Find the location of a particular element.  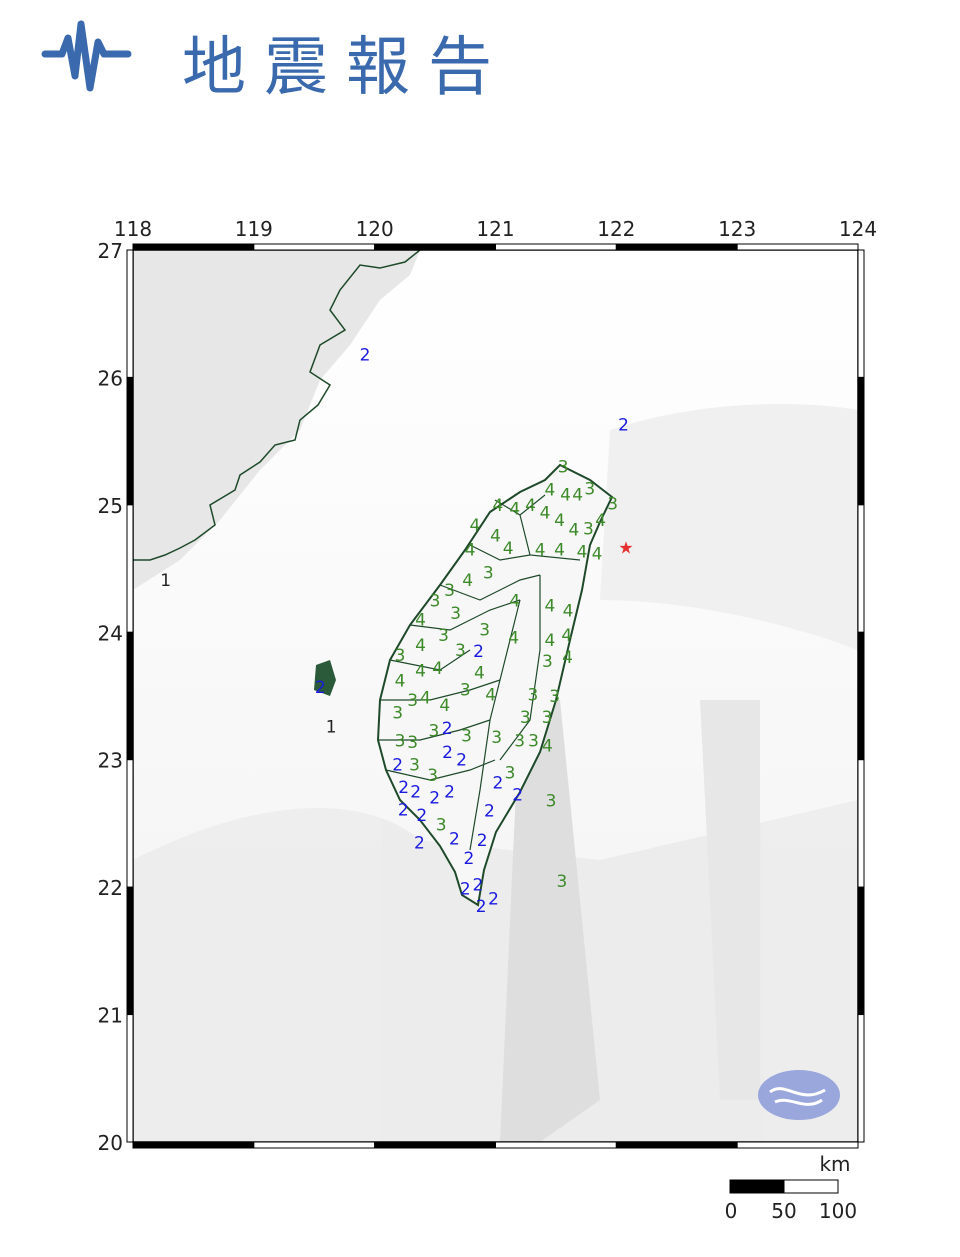

scale-label-100: 100 is located at coordinates (838, 1211).